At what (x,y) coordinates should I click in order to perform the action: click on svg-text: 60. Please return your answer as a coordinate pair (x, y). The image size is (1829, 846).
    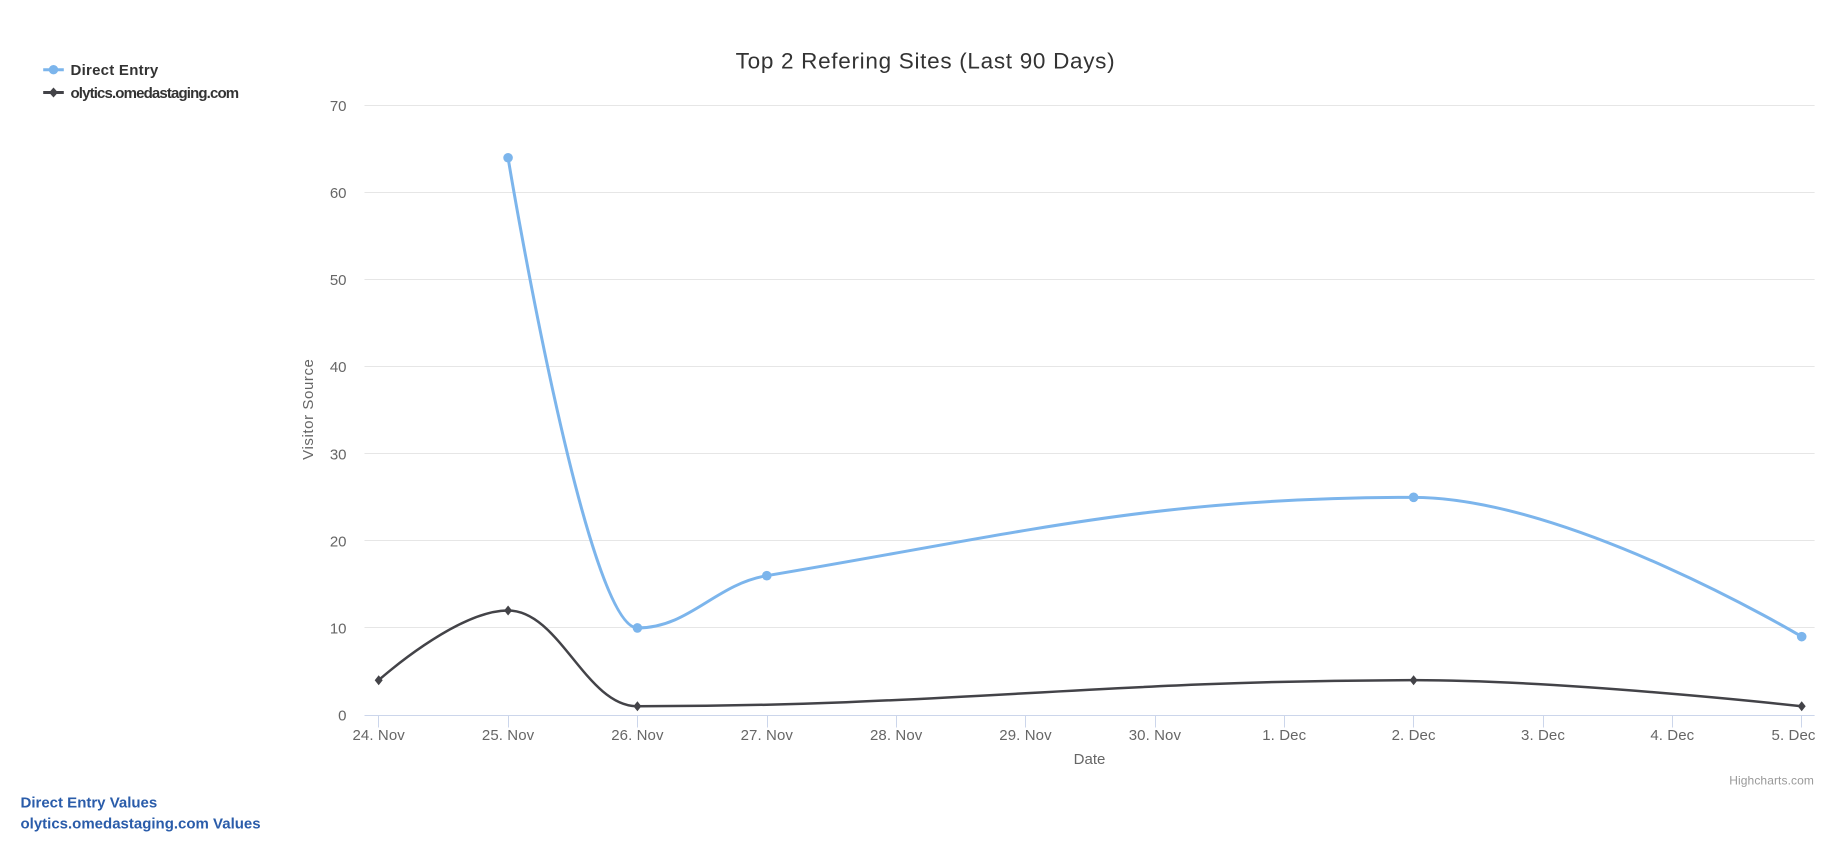
    Looking at the image, I should click on (338, 193).